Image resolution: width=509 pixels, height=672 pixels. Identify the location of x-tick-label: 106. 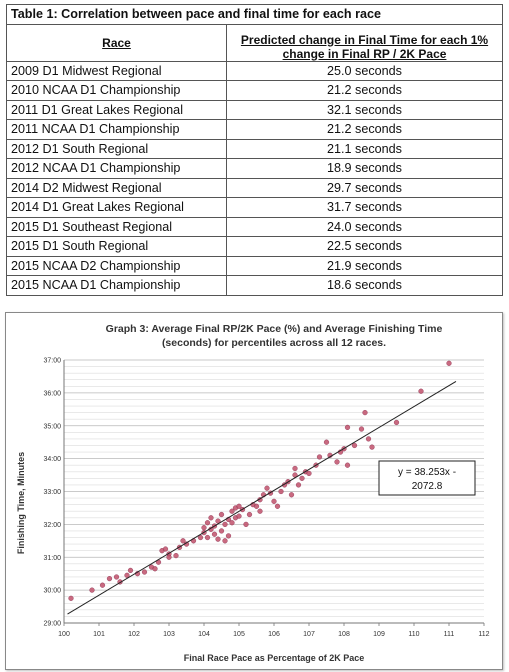
(274, 634).